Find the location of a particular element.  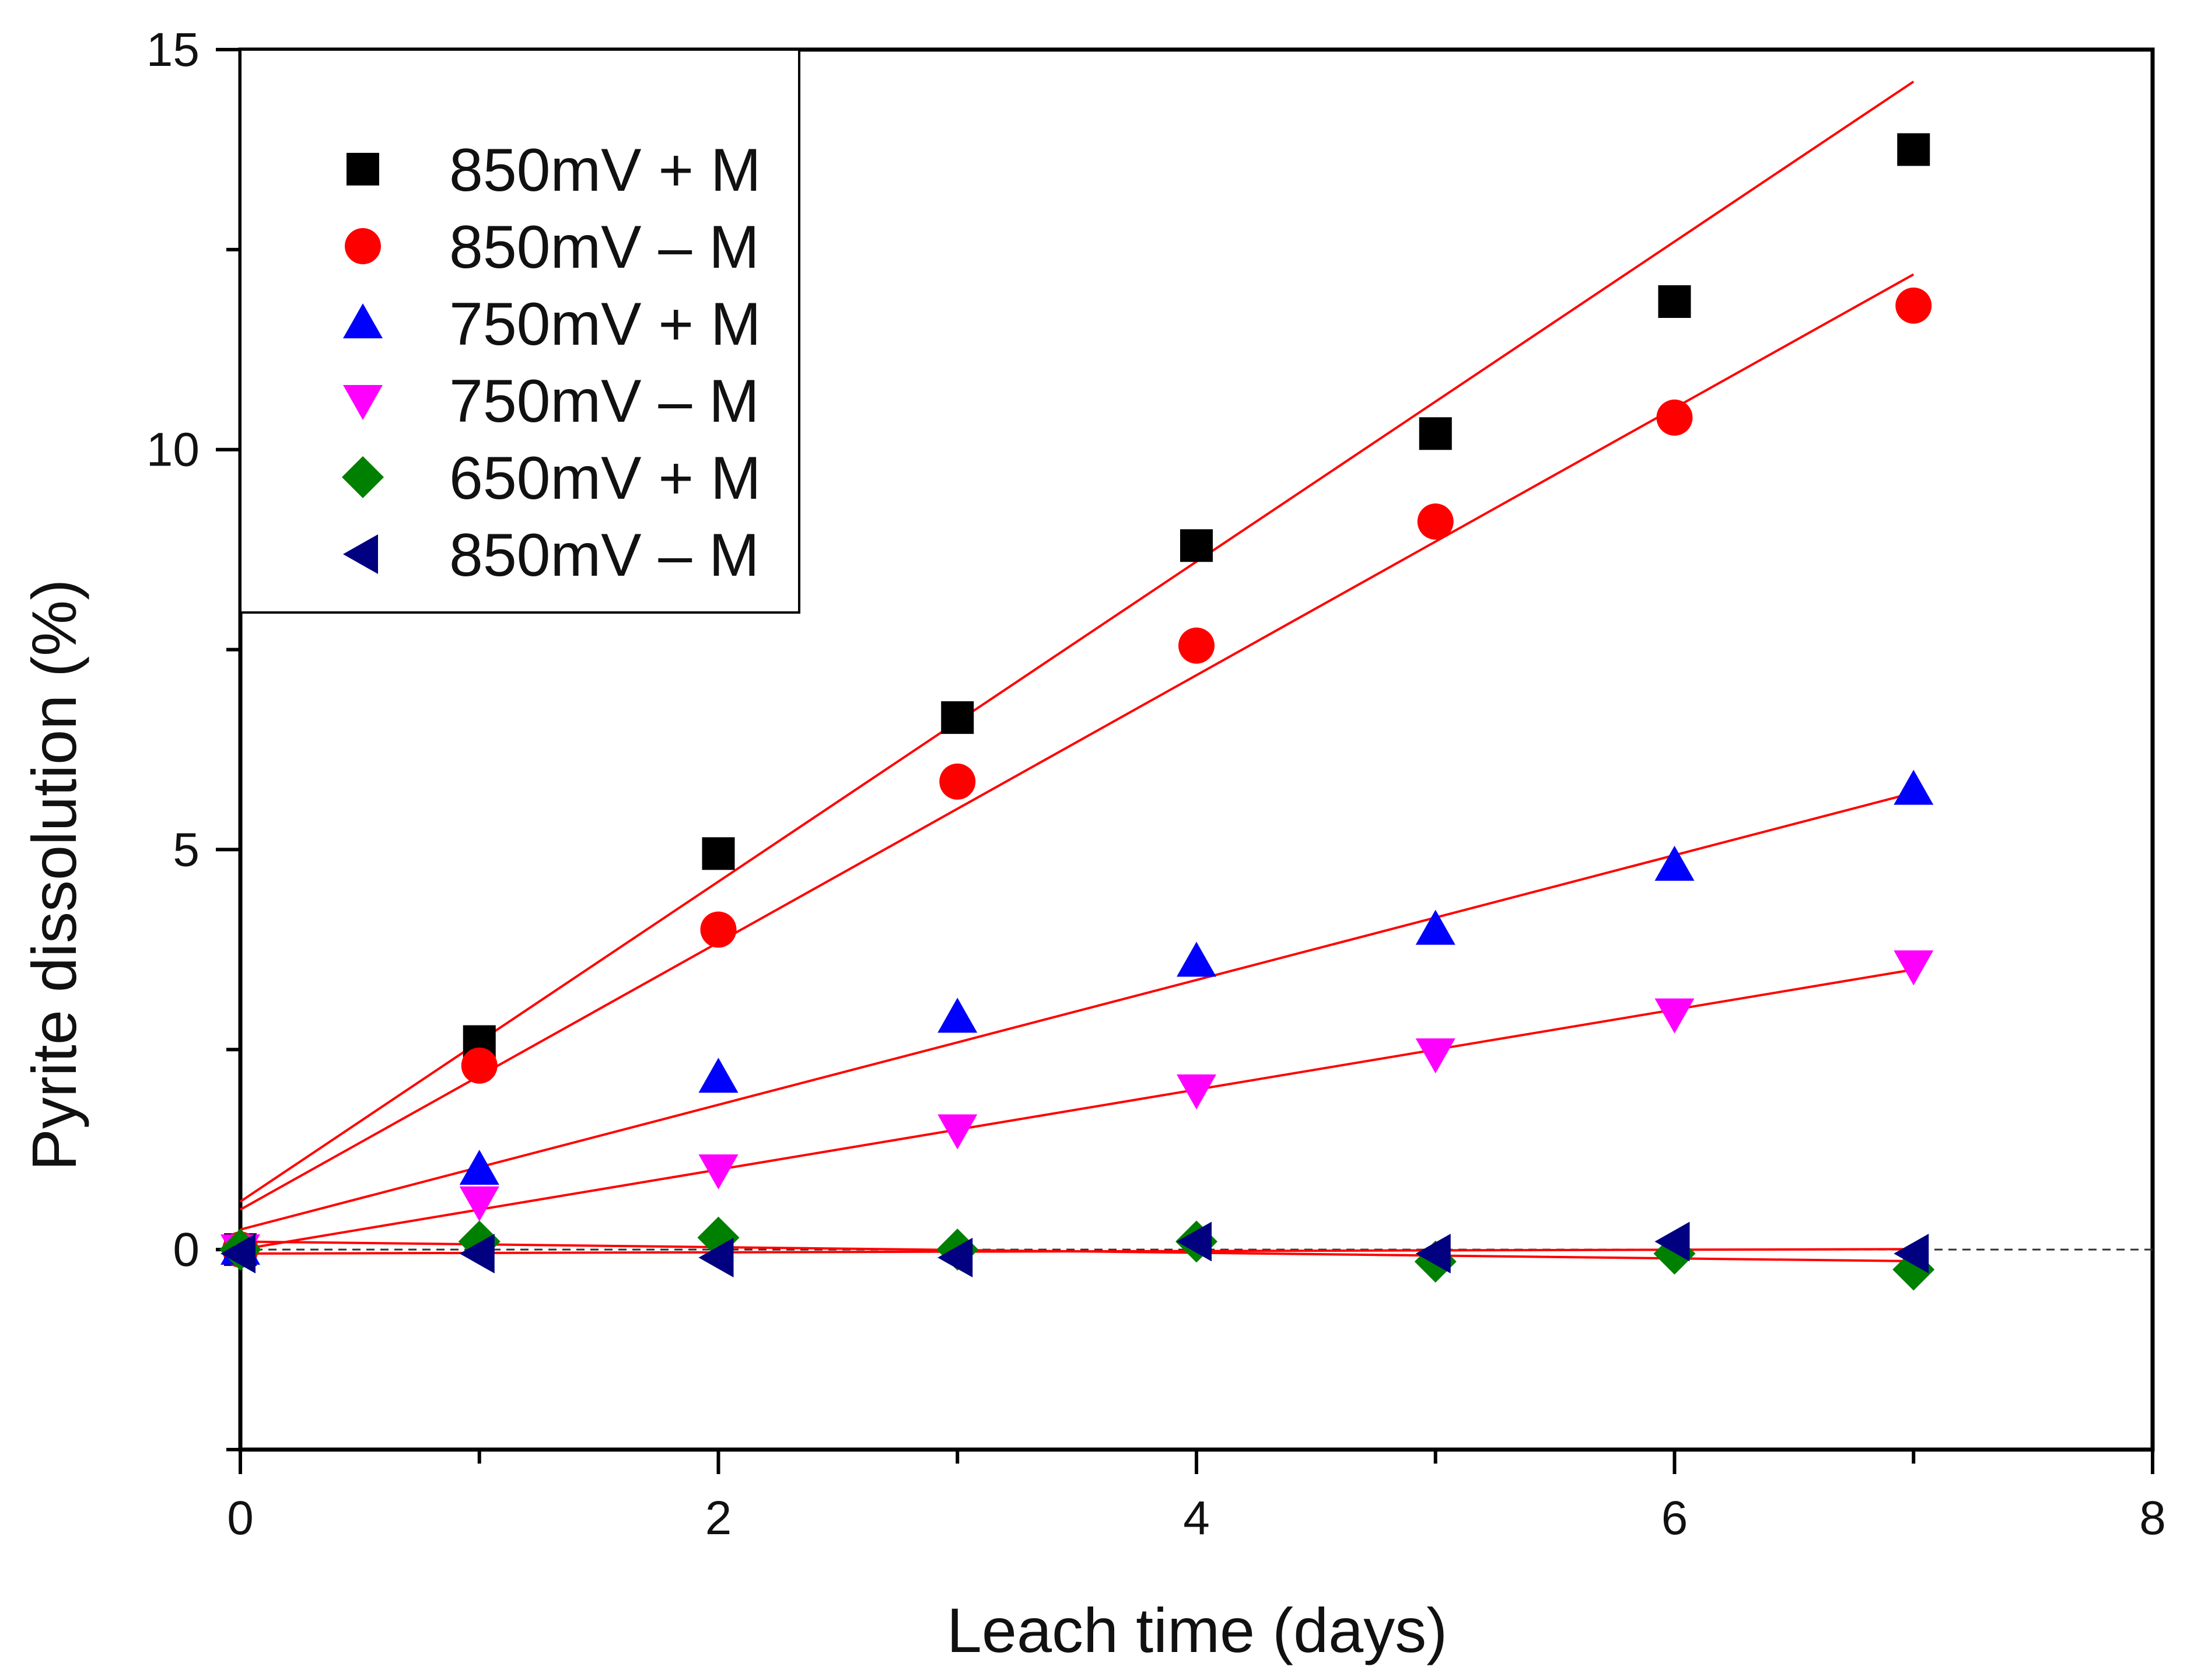

legend-label: 850mV + M is located at coordinates (605, 170).